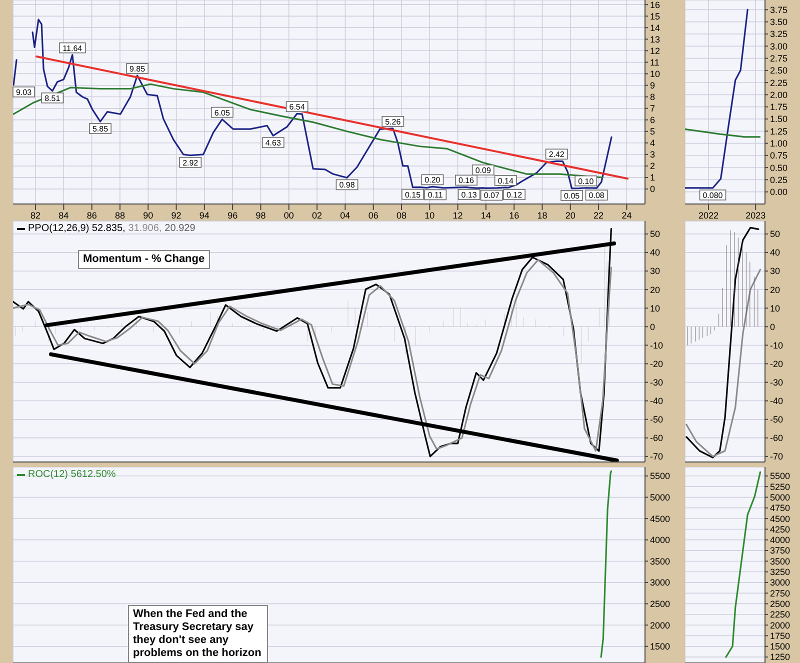  I want to click on y-tick-label: 40, so click(655, 253).